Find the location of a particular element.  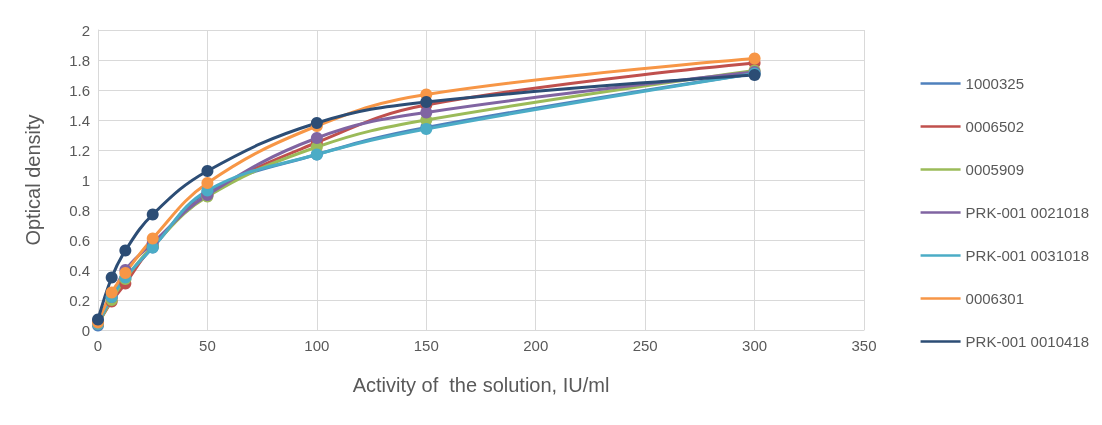

legend-label: 0005909 is located at coordinates (994, 169).